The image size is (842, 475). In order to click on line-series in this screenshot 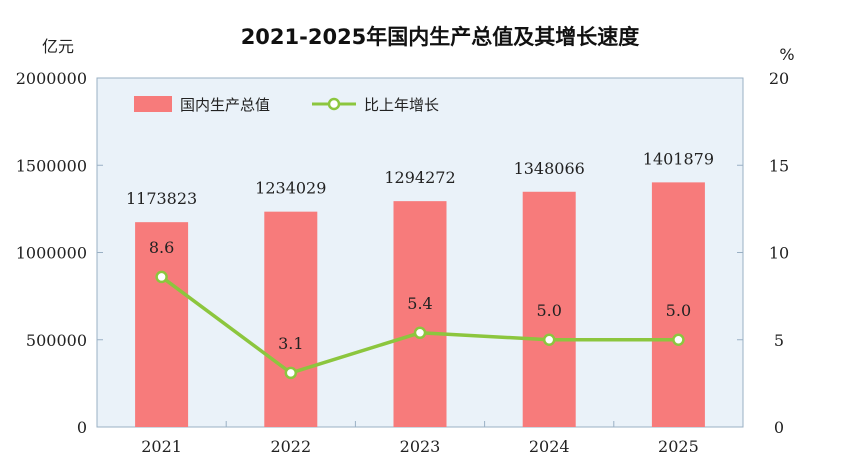, I will do `click(420, 325)`.